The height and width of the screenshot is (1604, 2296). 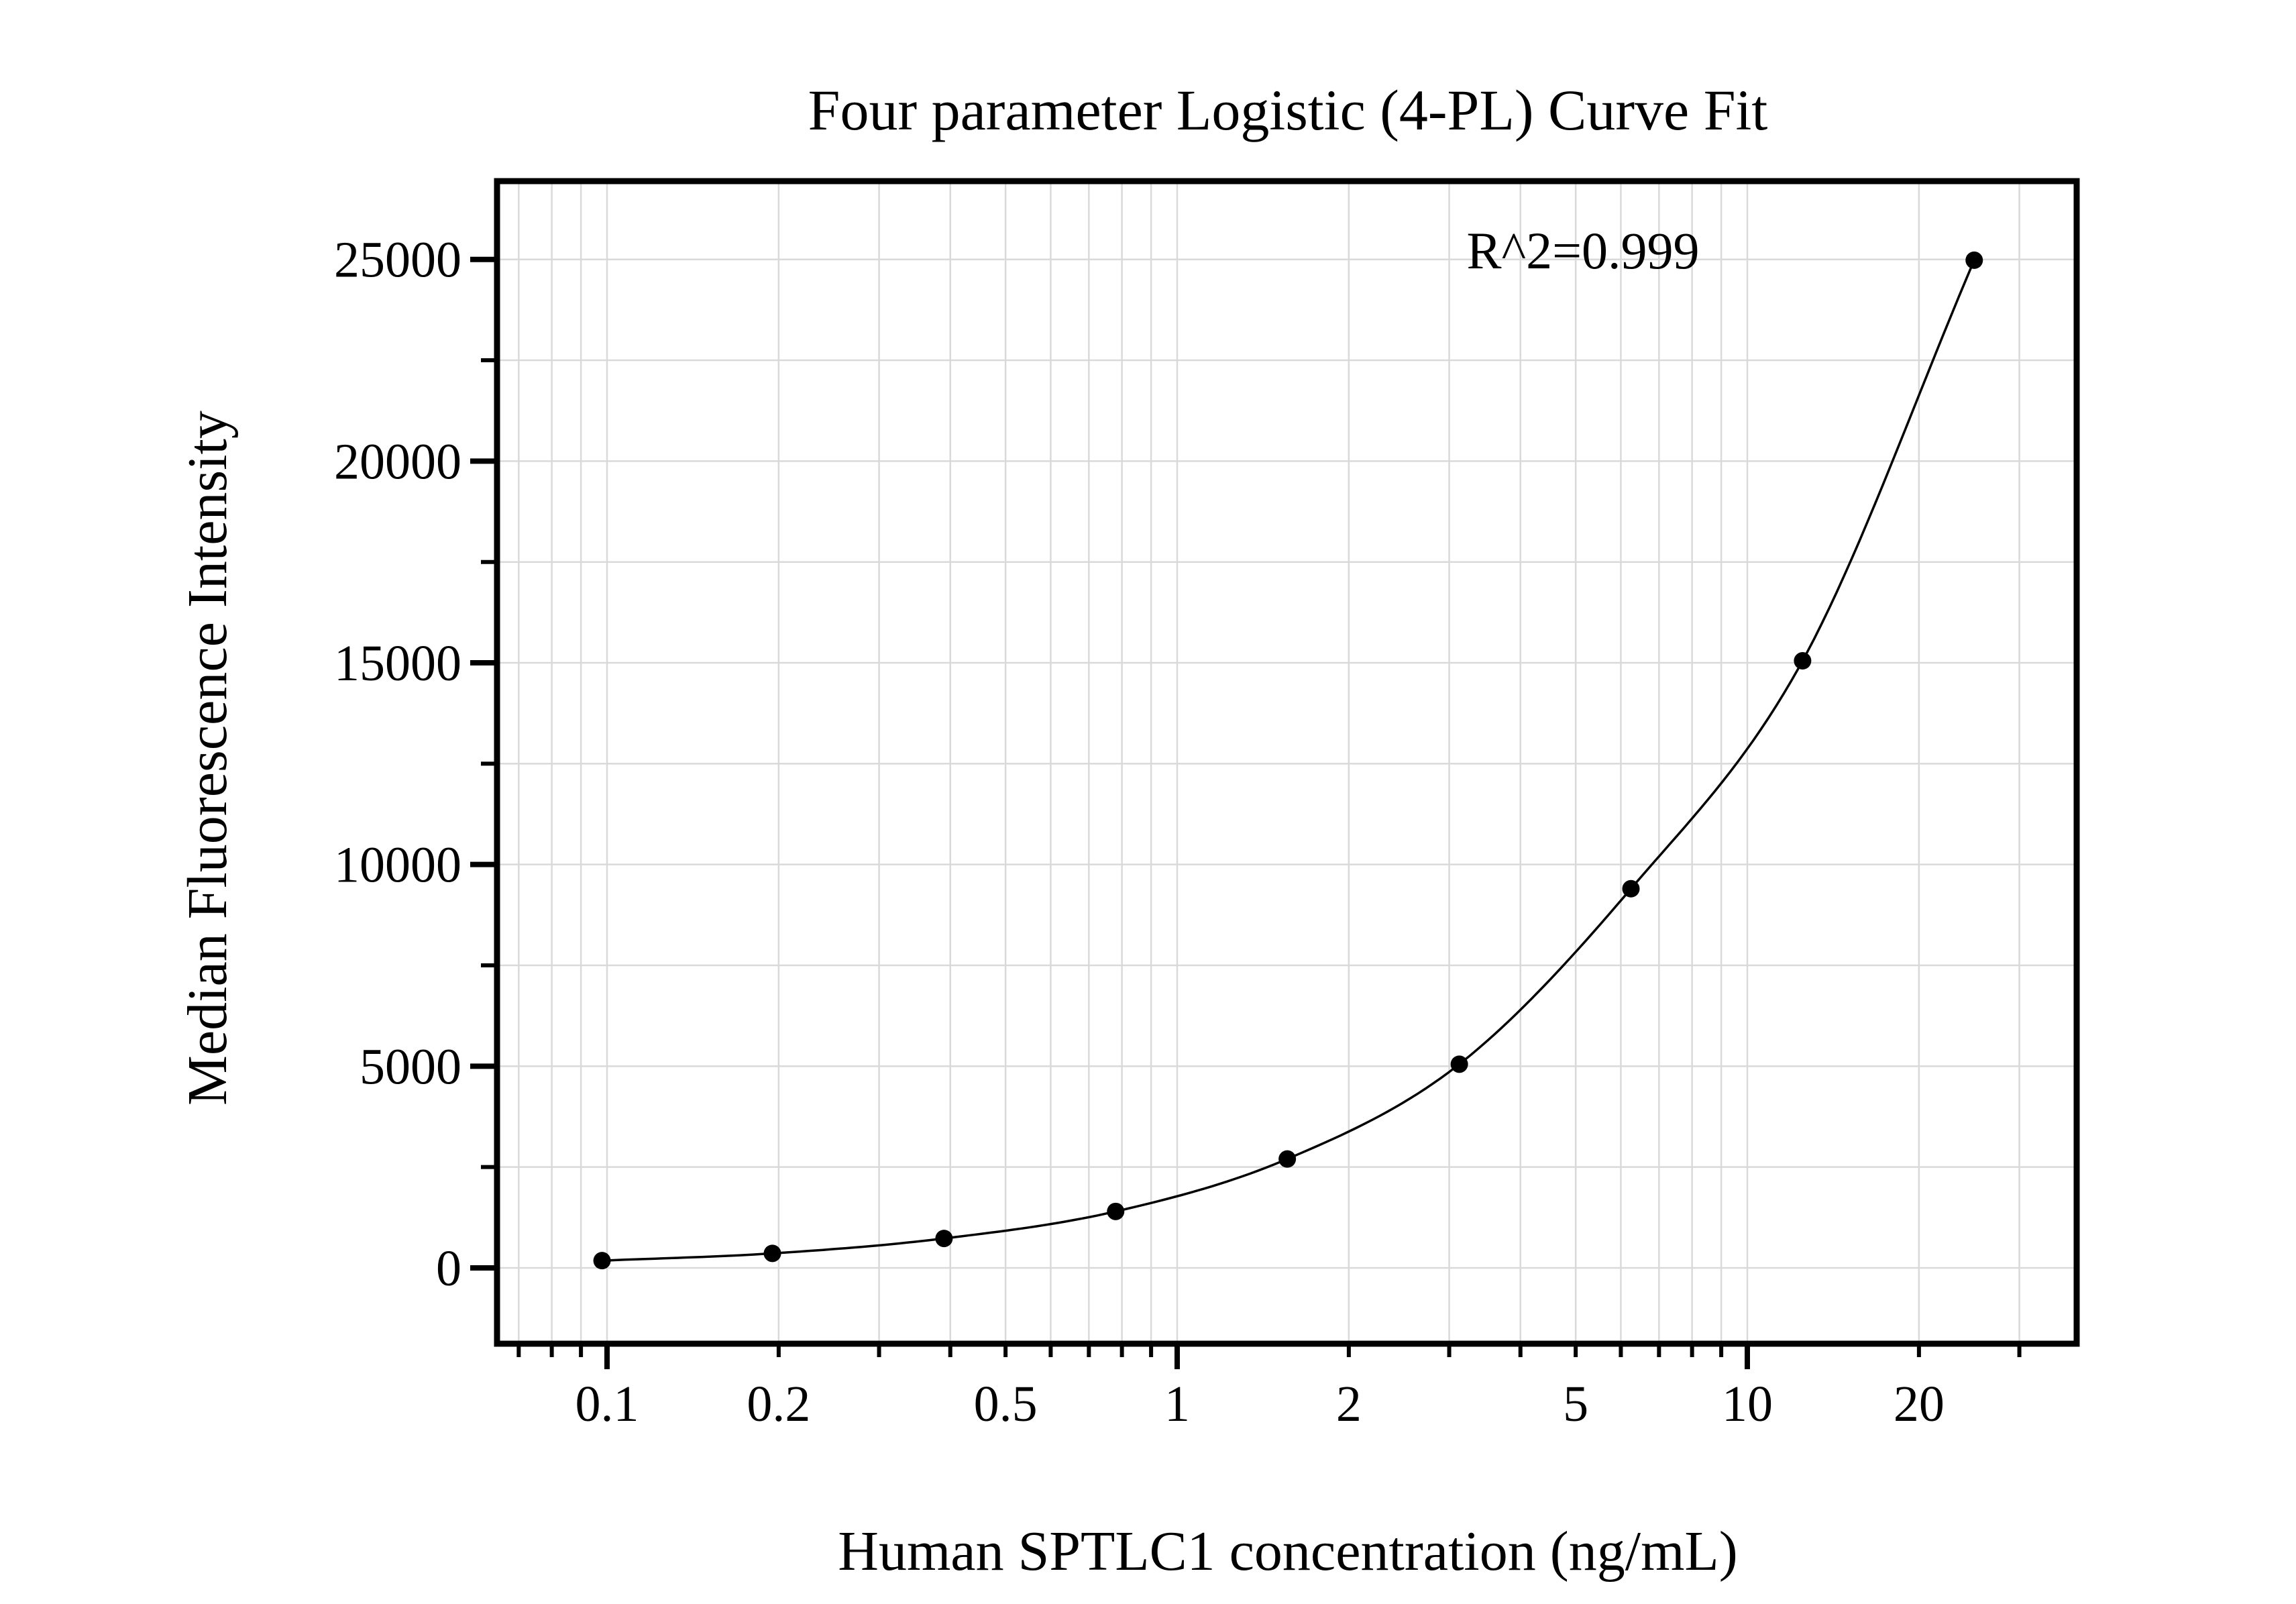 I want to click on y-tick-label: 25000, so click(x=398, y=260).